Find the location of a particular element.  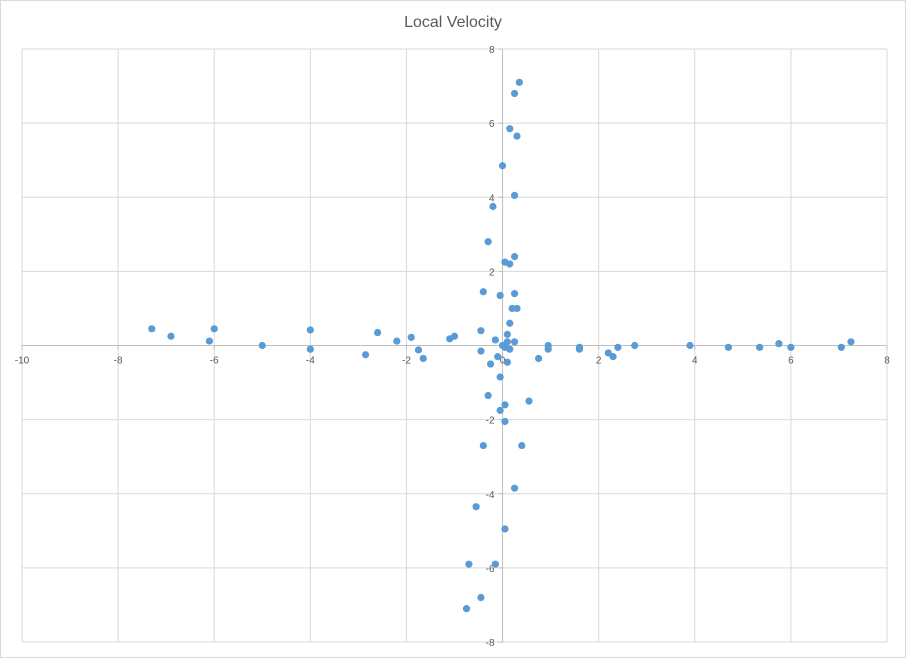

x-tick-label: -2 is located at coordinates (406, 361).